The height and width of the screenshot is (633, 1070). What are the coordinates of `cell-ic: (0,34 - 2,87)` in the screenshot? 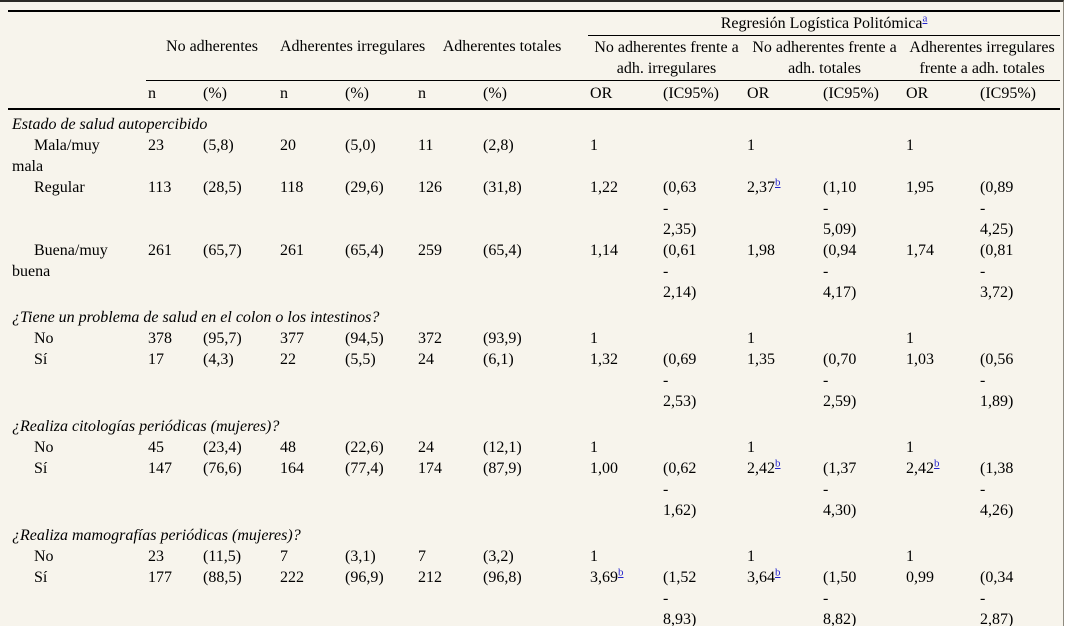 It's located at (997, 597).